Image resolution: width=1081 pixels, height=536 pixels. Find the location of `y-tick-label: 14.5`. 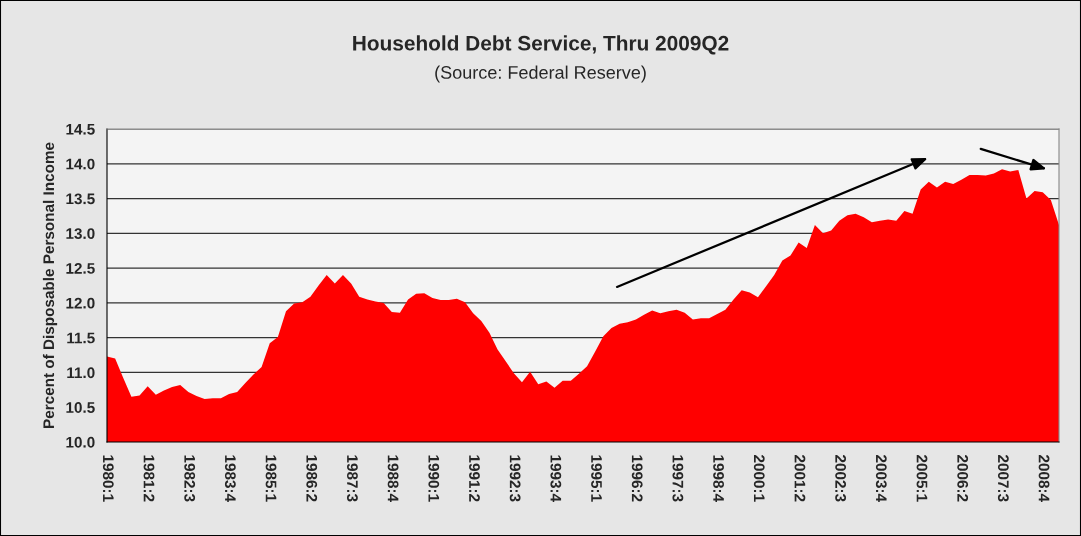

y-tick-label: 14.5 is located at coordinates (80, 129).